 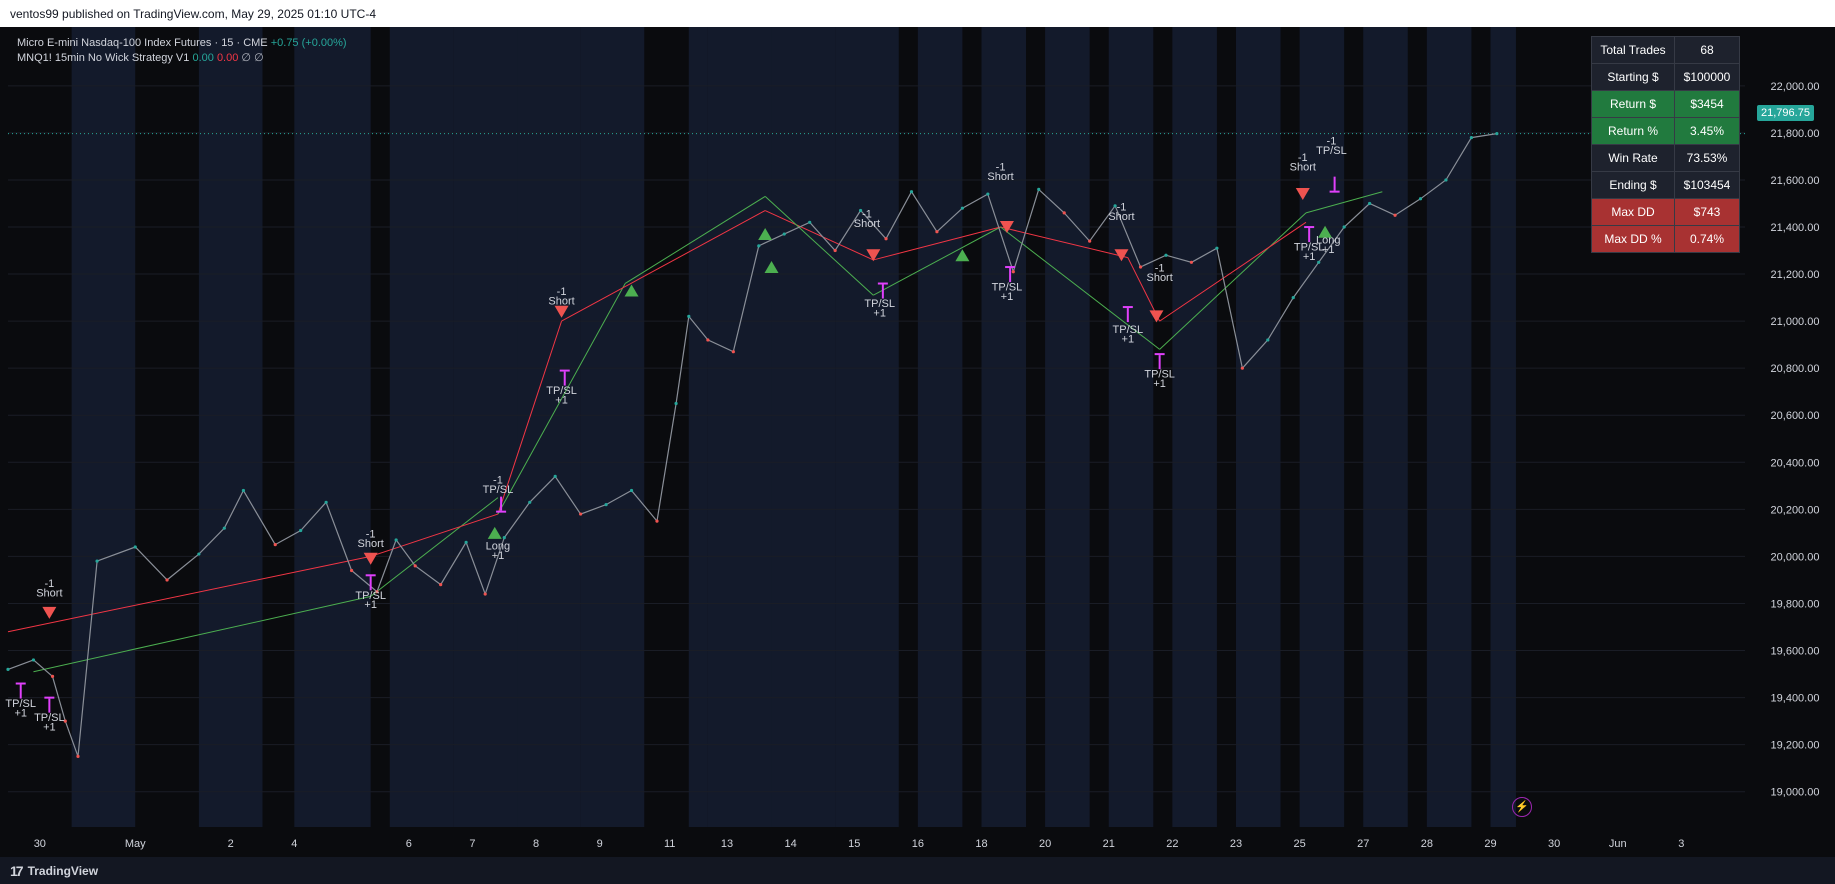 What do you see at coordinates (1795, 604) in the screenshot?
I see `y-tick-label: 19,800.00` at bounding box center [1795, 604].